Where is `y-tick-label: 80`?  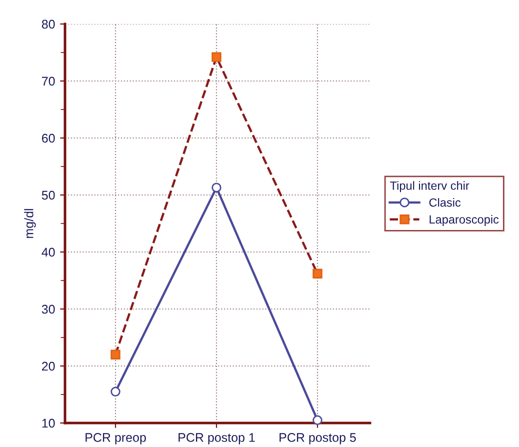 y-tick-label: 80 is located at coordinates (48, 24).